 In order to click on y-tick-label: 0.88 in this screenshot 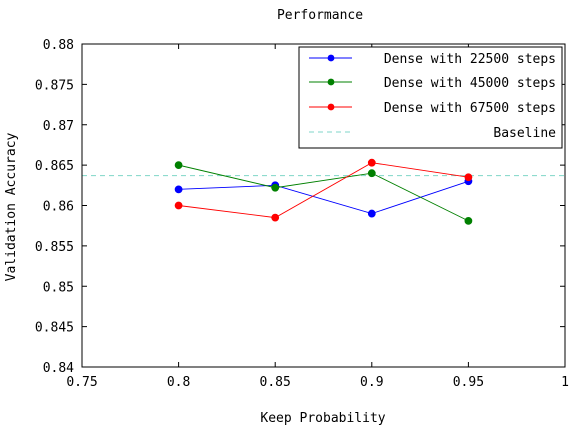, I will do `click(58, 45)`.